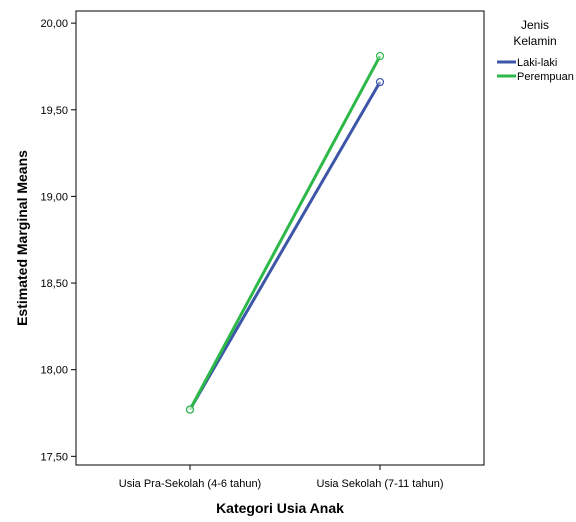  I want to click on legend-title-line-2: Kelamin, so click(534, 41).